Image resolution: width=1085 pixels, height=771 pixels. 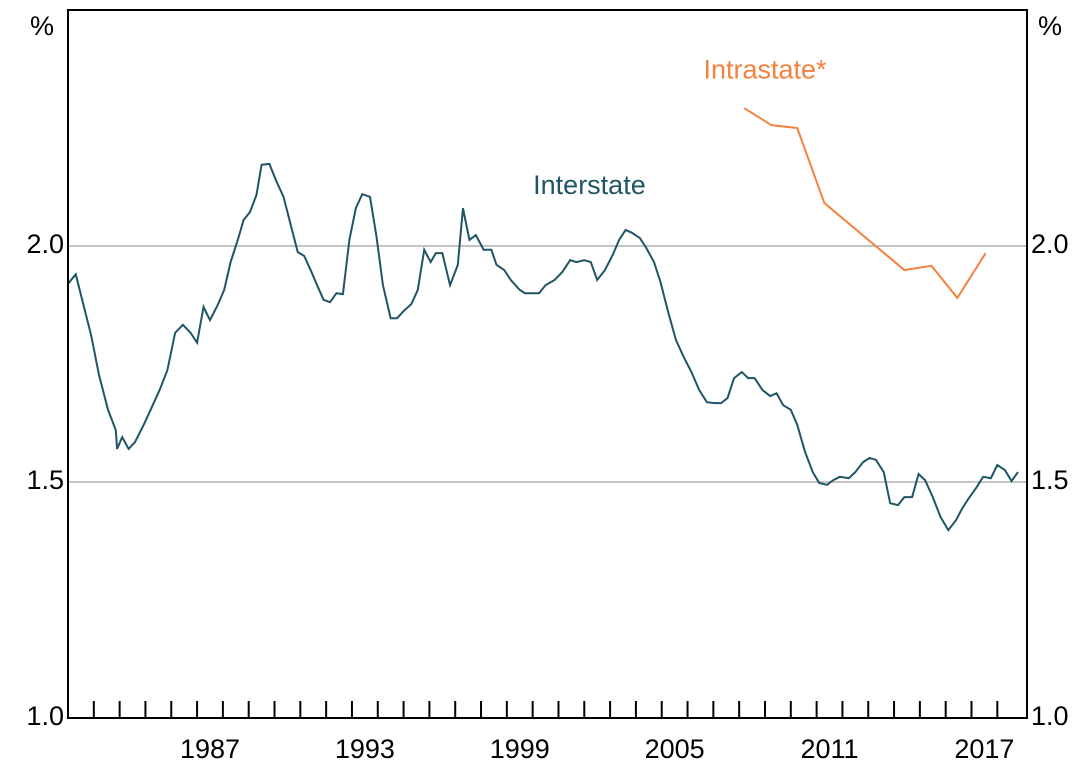 What do you see at coordinates (589, 185) in the screenshot?
I see `series-label: Interstate` at bounding box center [589, 185].